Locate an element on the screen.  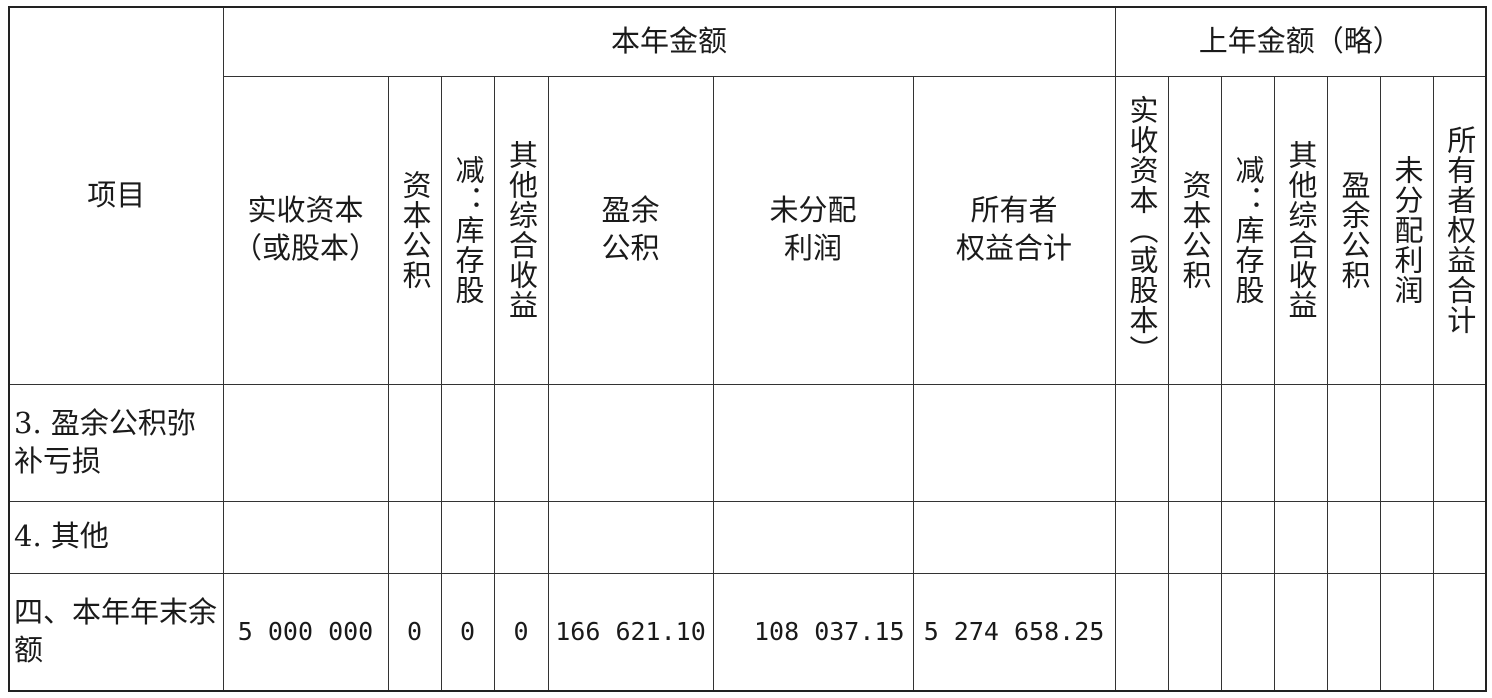
prior-col-treasury-stock: 减：库存股 is located at coordinates (1247, 230).